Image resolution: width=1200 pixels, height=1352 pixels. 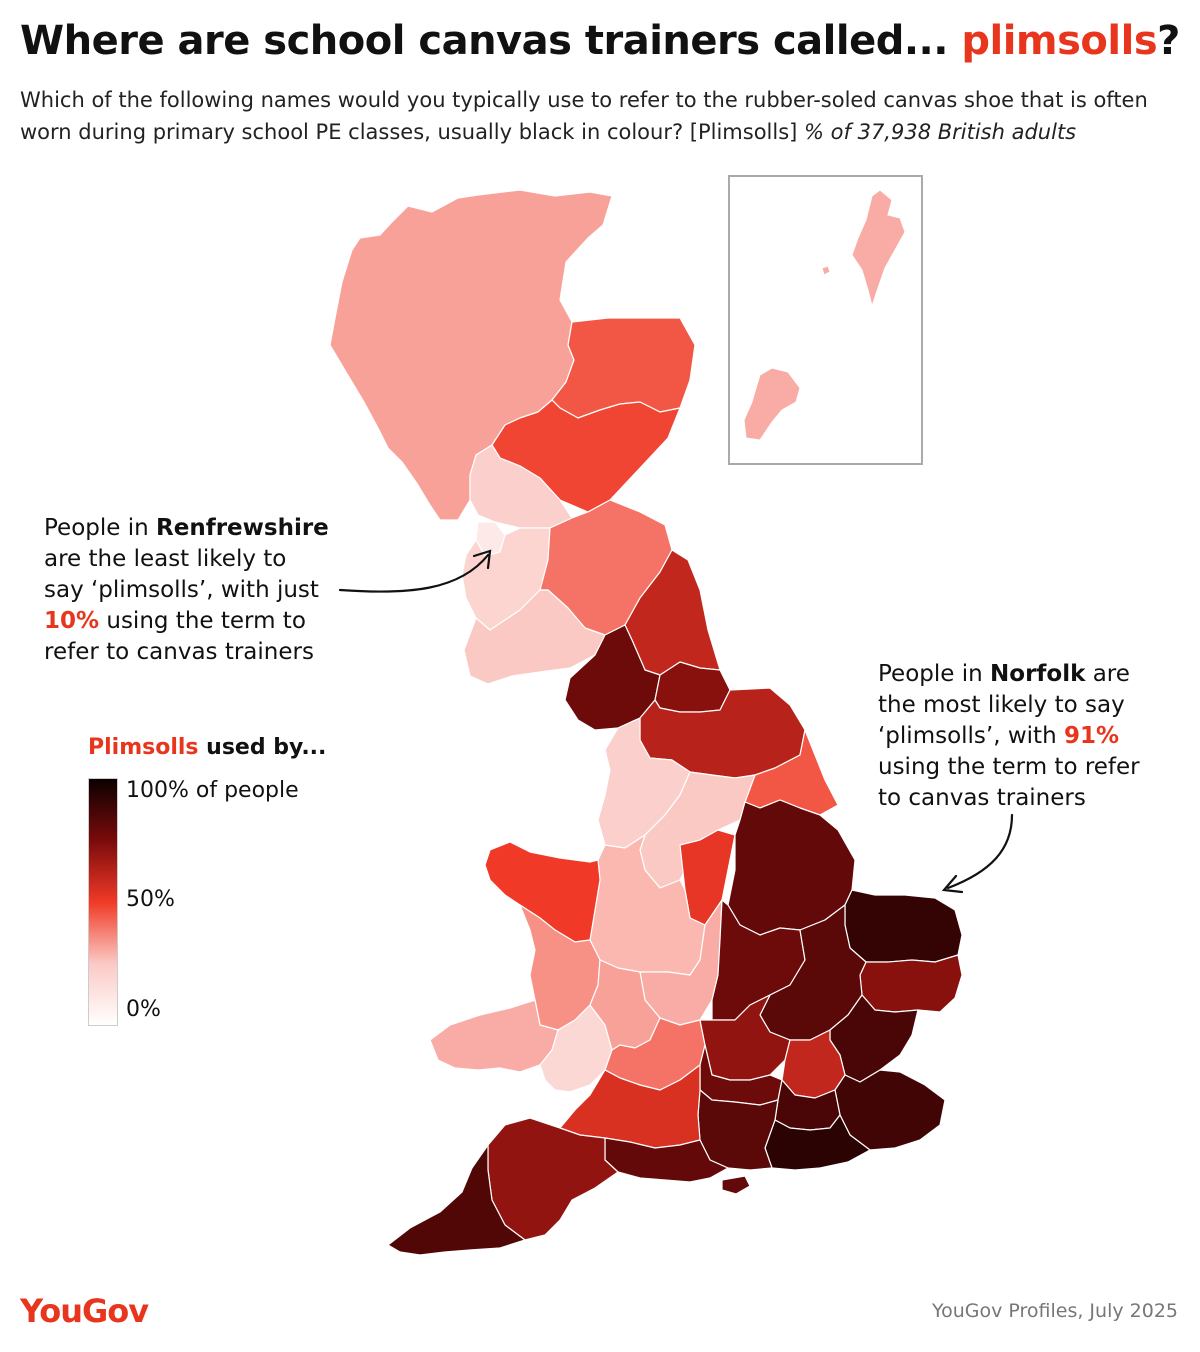 I want to click on renfrewshire-arrow, so click(x=414, y=573).